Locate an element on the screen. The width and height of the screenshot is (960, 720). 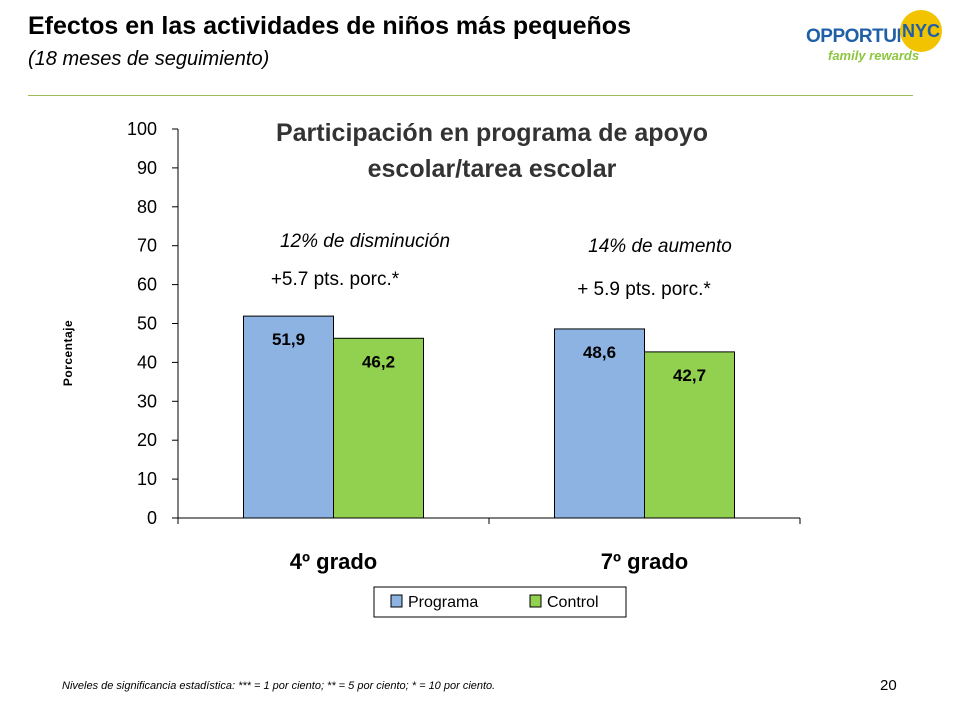
y-tick-label: 0 is located at coordinates (152, 518).